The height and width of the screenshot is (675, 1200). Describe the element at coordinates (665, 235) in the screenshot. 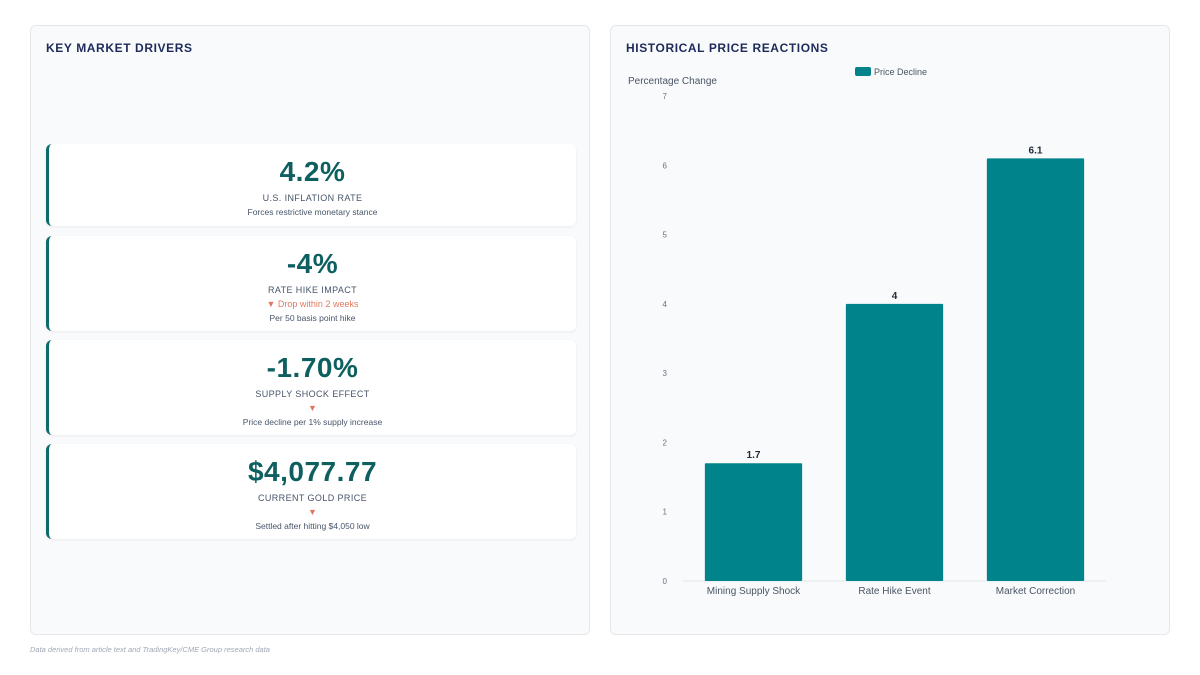

I see `y-tick-label: 5` at that location.